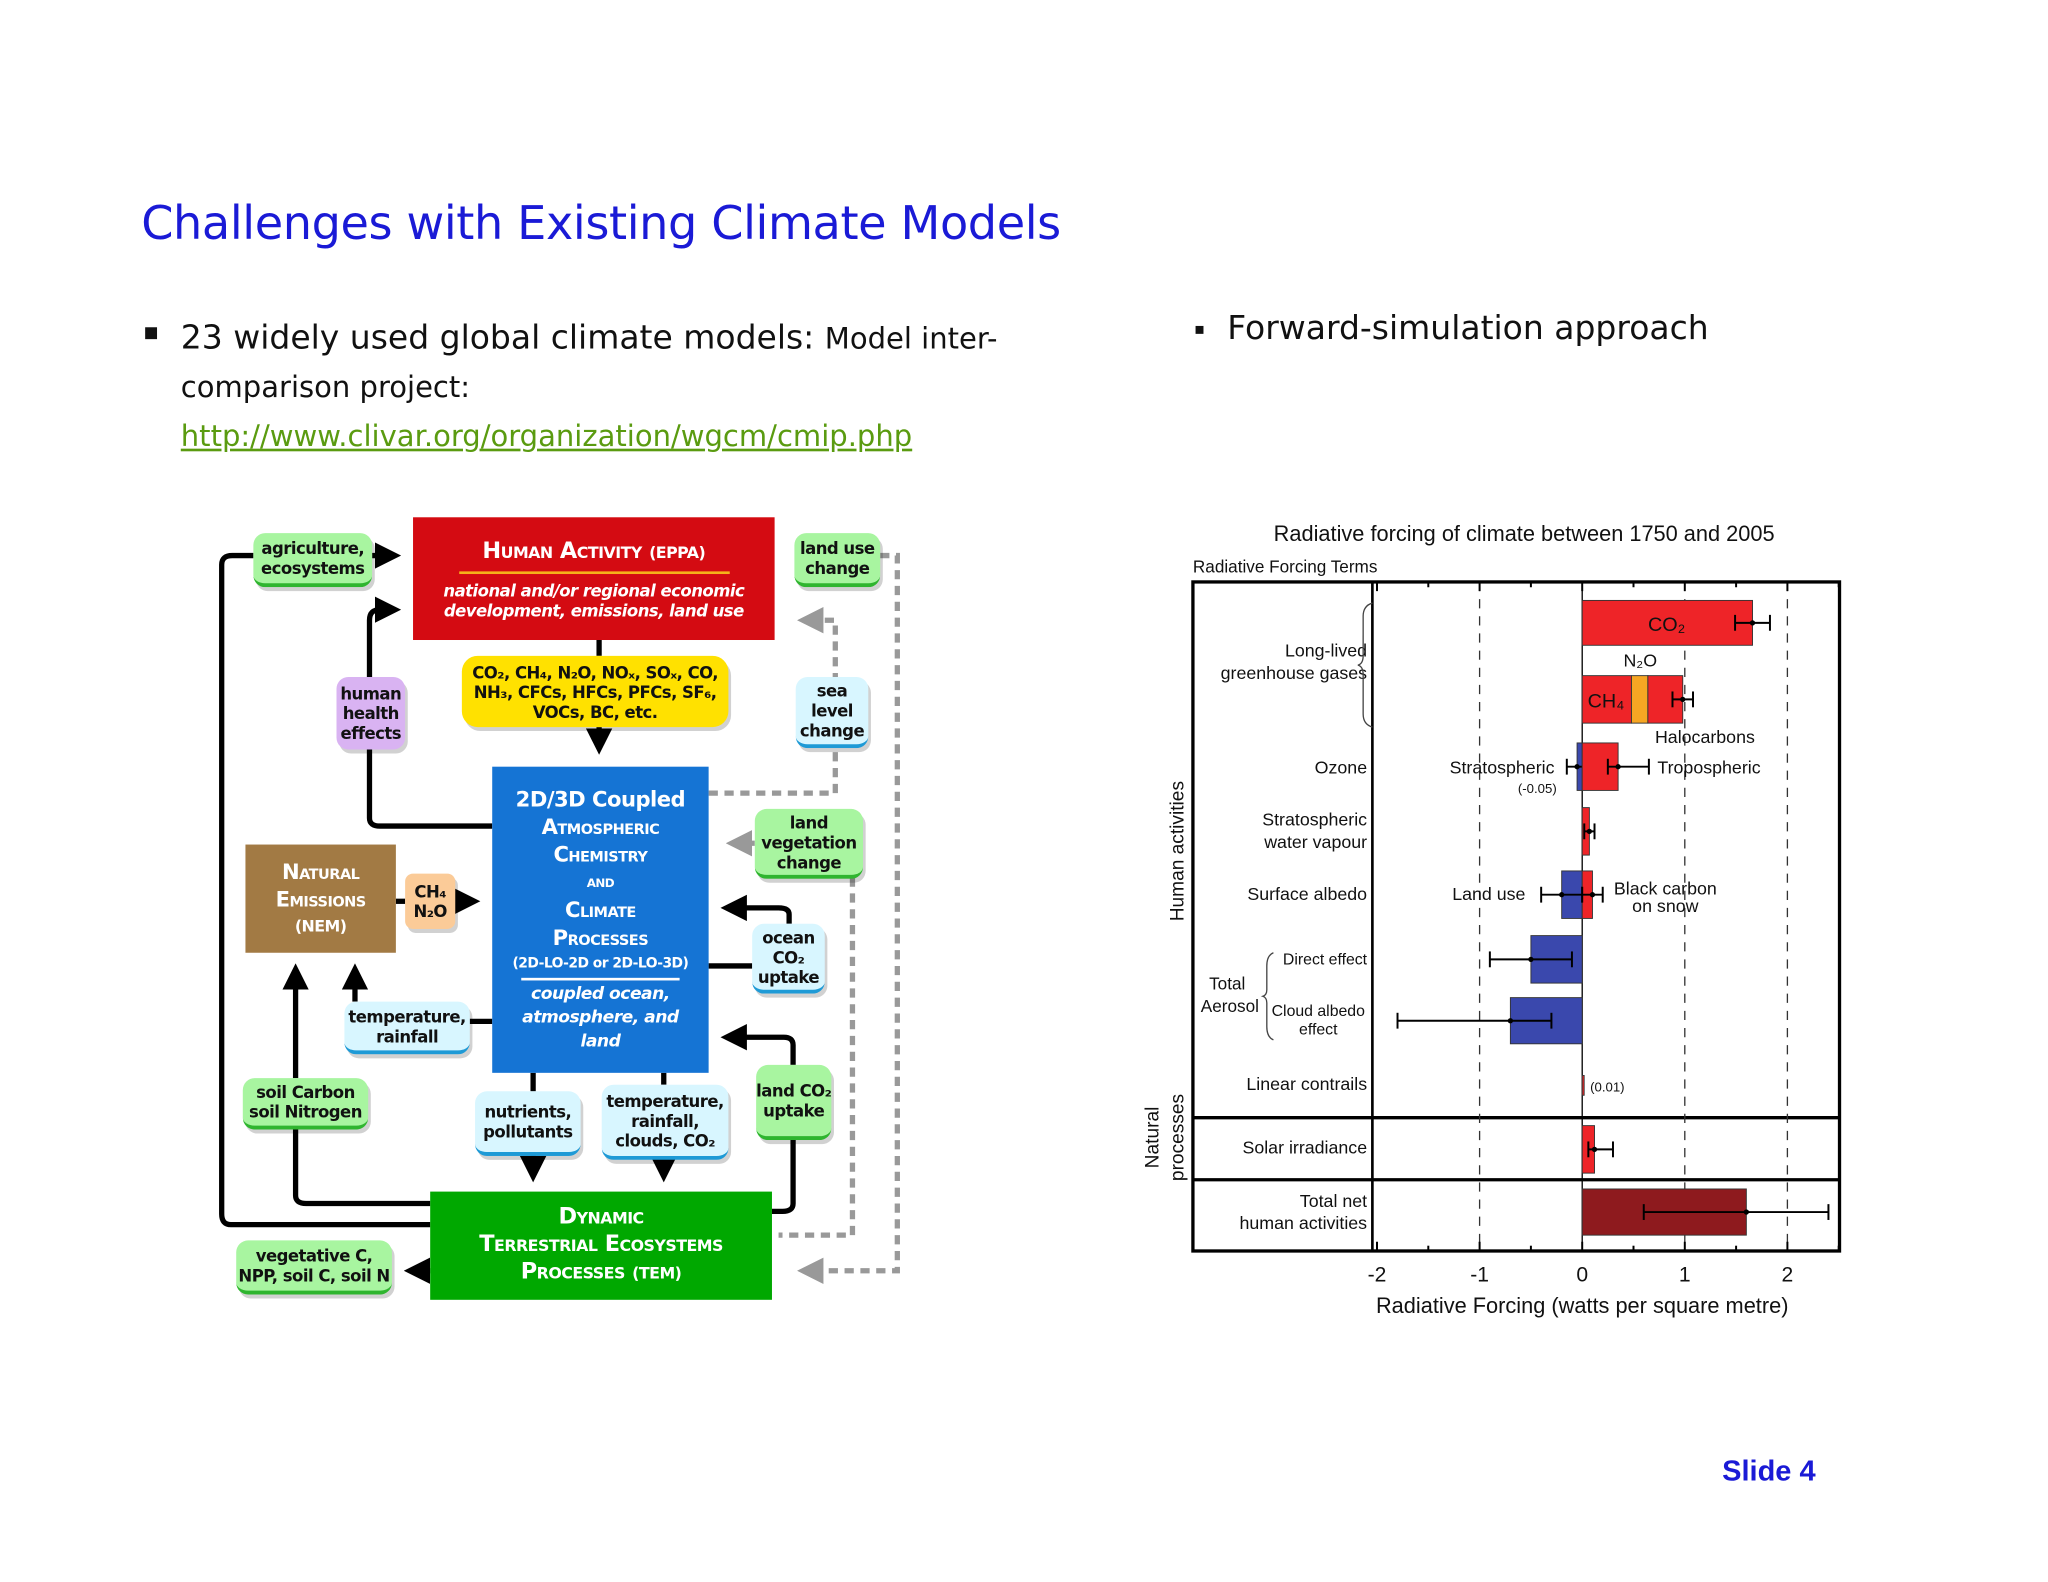 Image resolution: width=2048 pixels, height=1582 pixels. I want to click on row-label: Stratospheric, so click(1314, 819).